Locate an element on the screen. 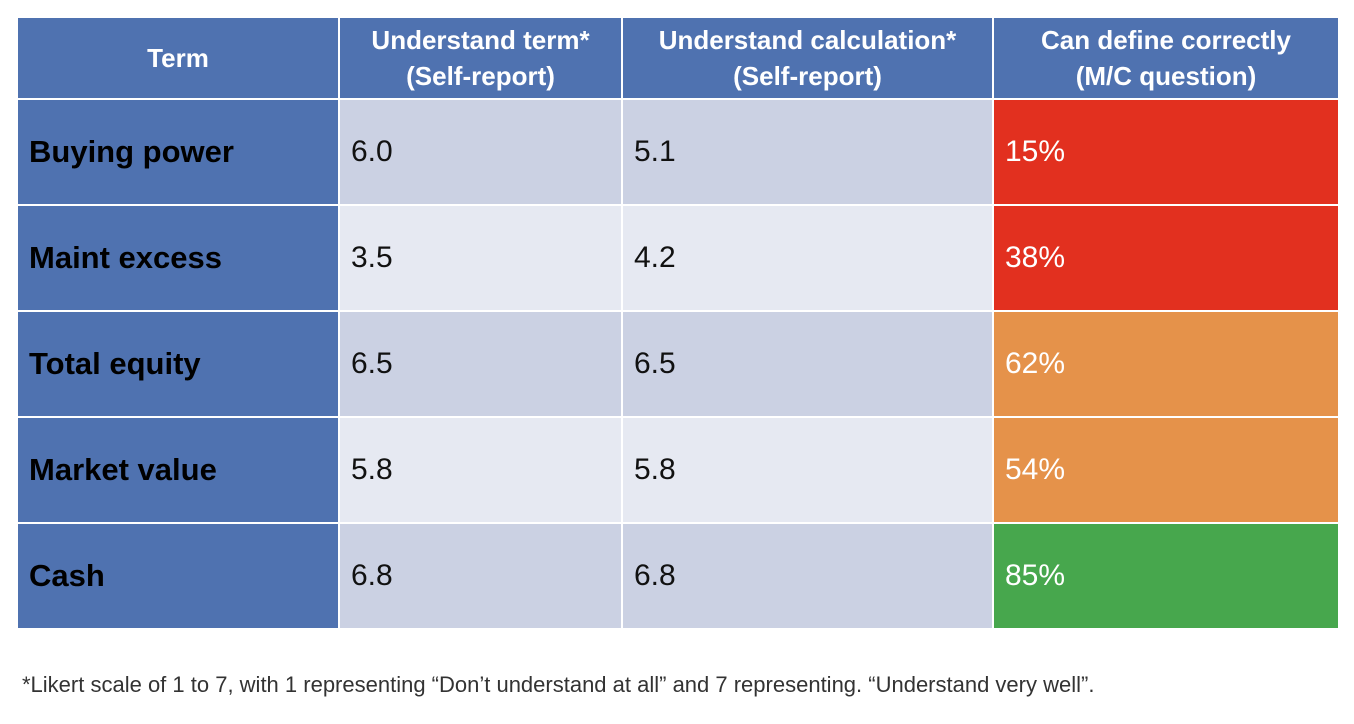  term-cell: Cash is located at coordinates (178, 576).